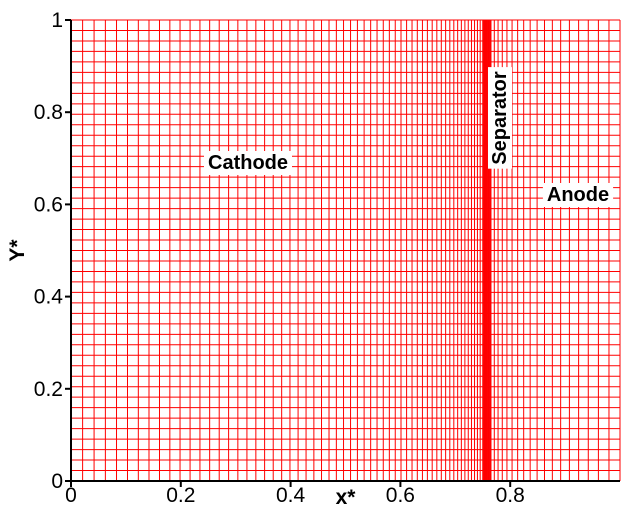 The height and width of the screenshot is (507, 625). I want to click on y-tick-label: 1, so click(57, 20).